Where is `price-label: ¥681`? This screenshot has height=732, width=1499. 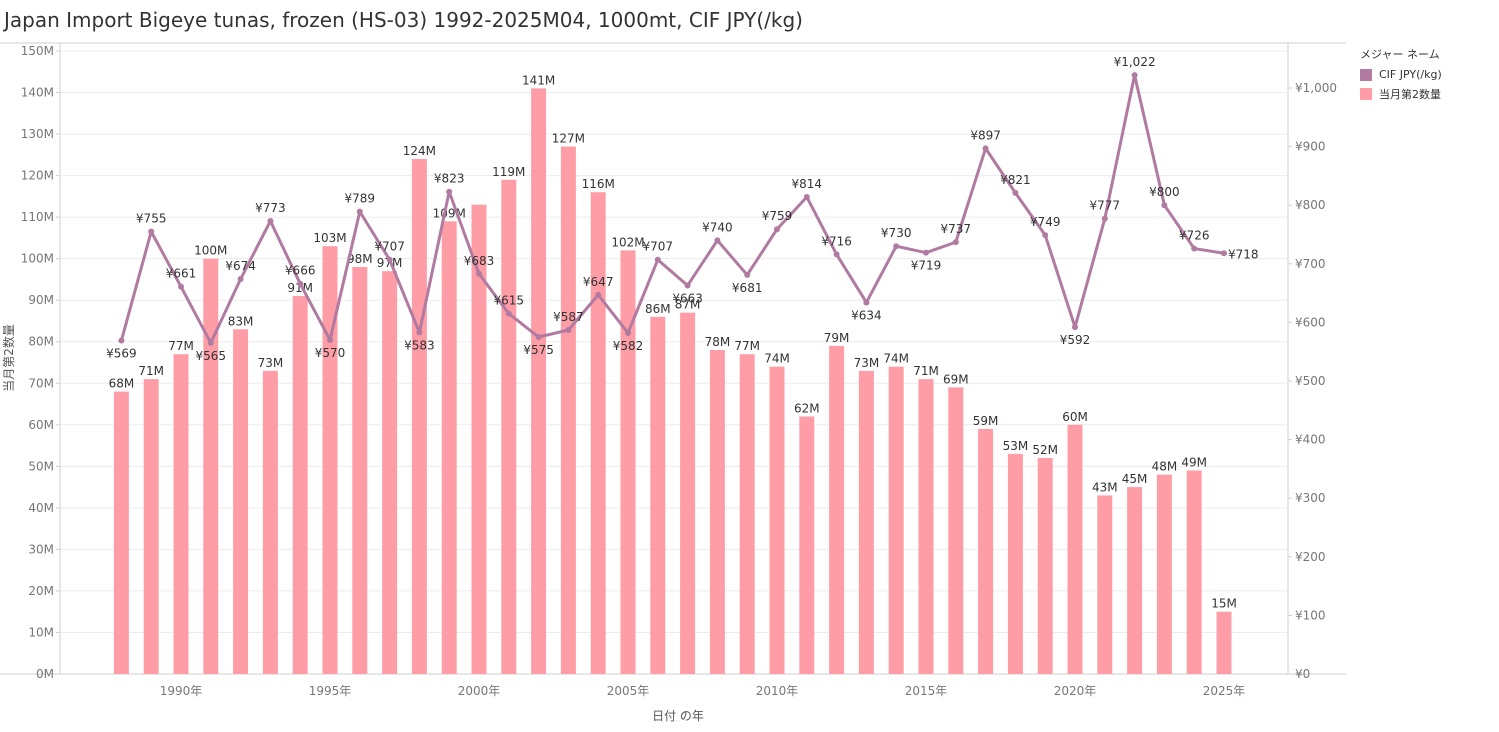 price-label: ¥681 is located at coordinates (747, 288).